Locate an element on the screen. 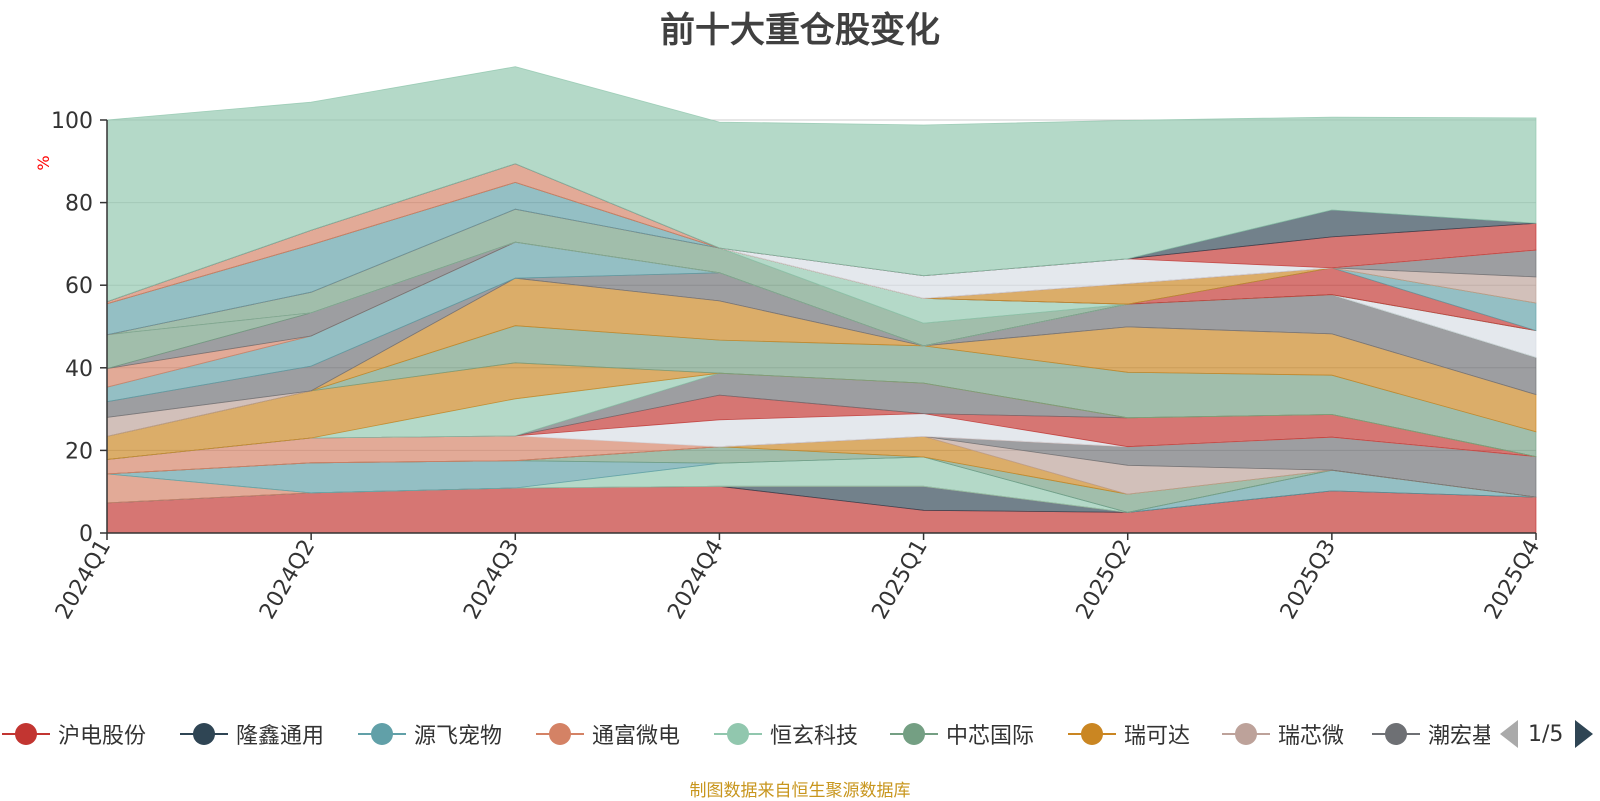 The image size is (1600, 801). legend-item: 沪电股份 is located at coordinates (73, 734).